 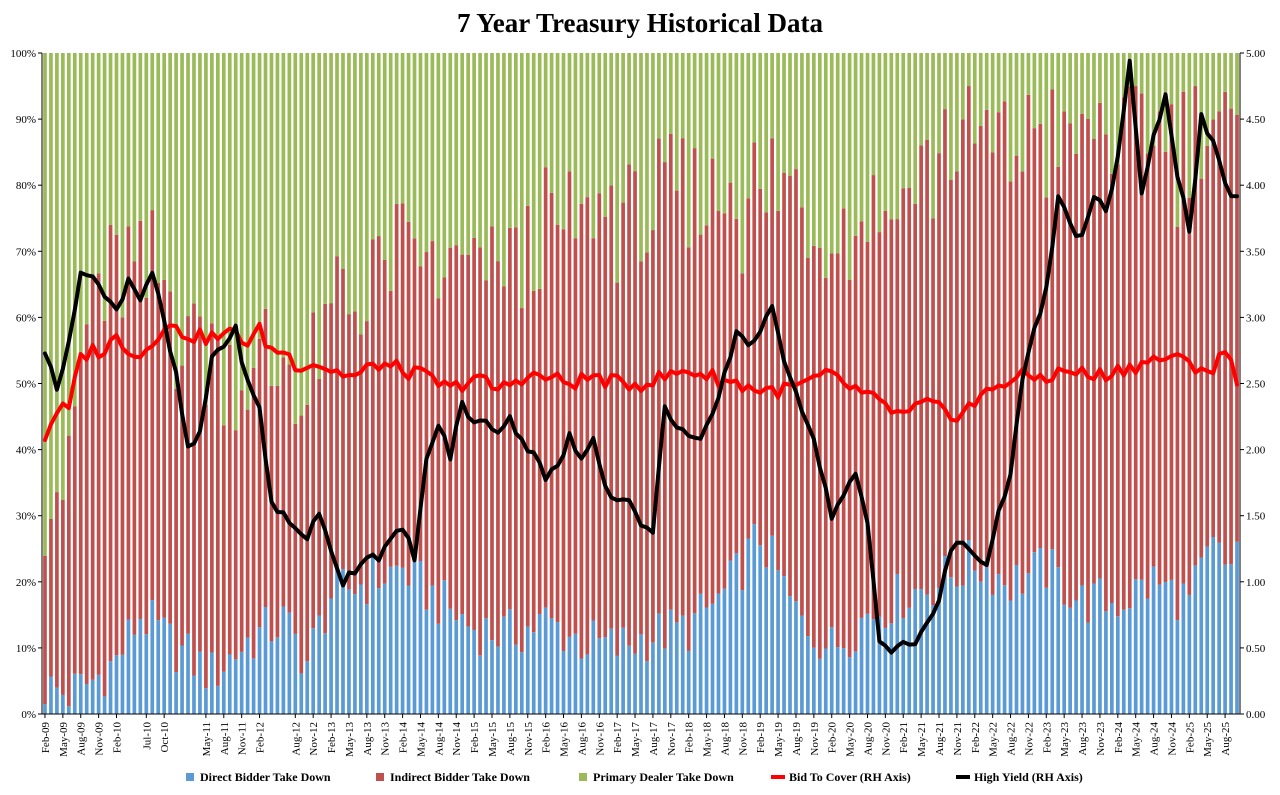 I want to click on x-tick-label: Aug-14, so click(x=439, y=739).